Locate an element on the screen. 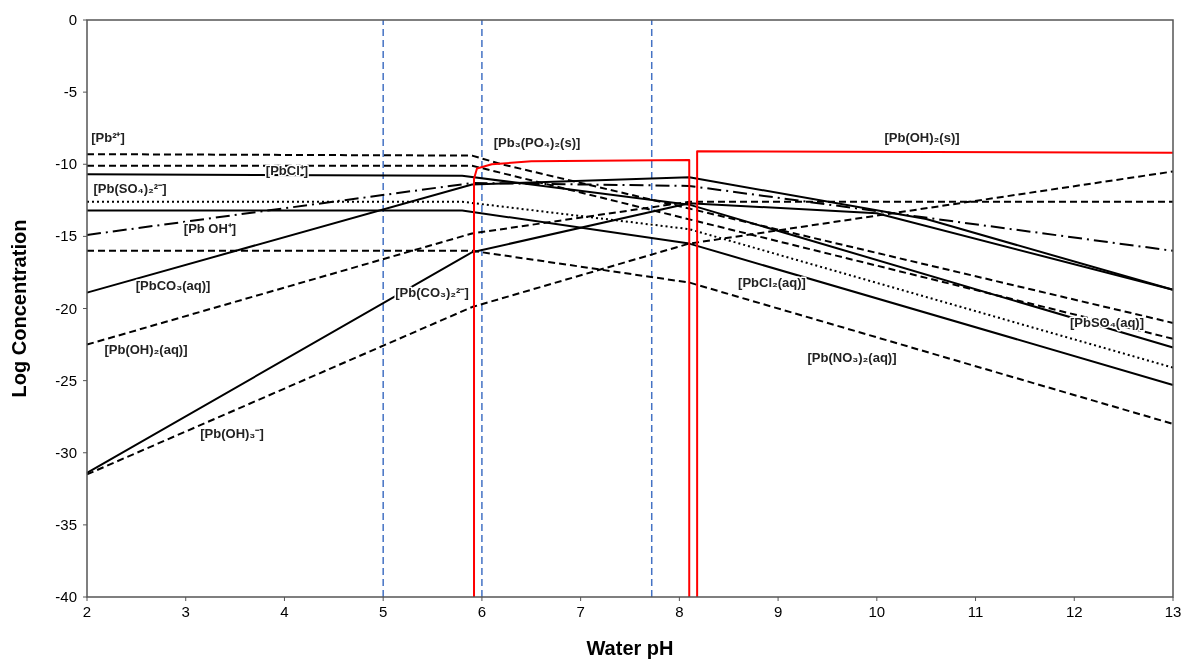  annotation: [Pb²⁺] is located at coordinates (108, 137).